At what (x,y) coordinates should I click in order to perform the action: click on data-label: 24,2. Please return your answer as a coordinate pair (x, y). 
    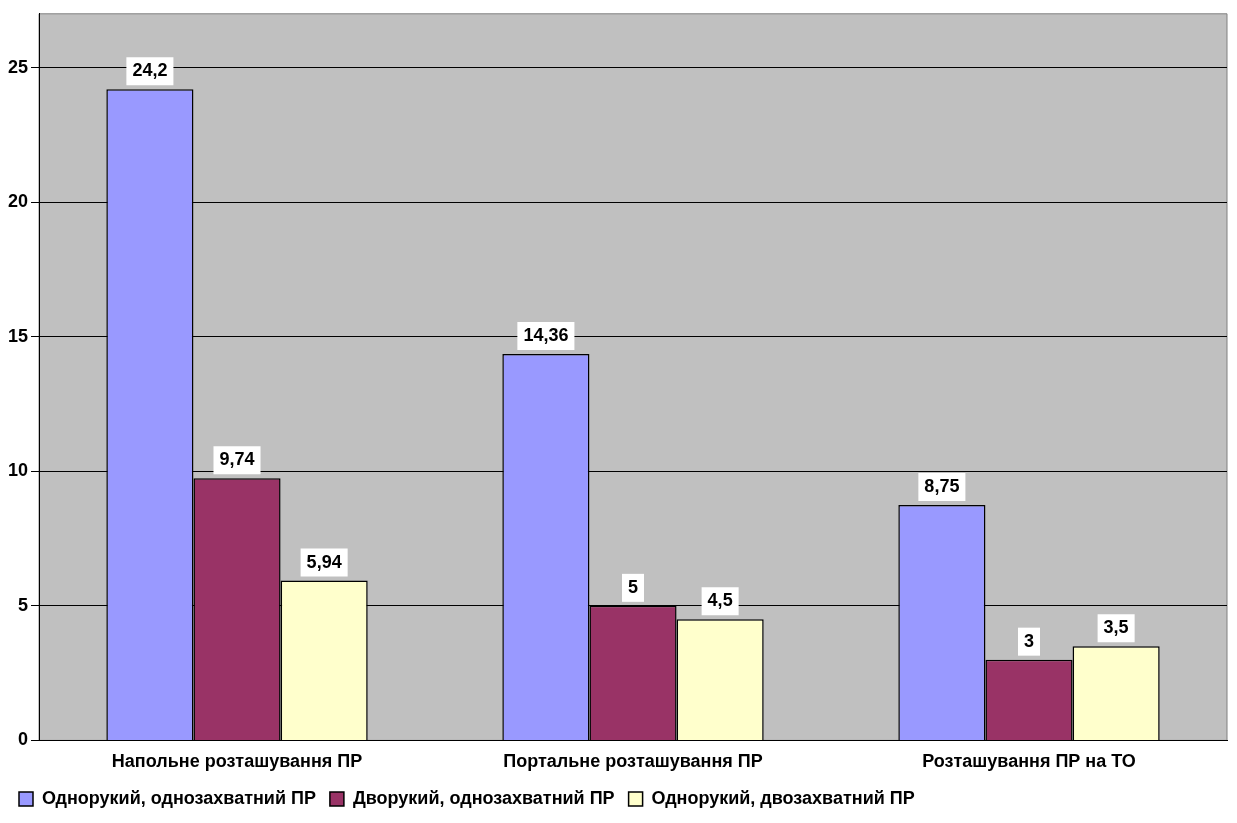
    Looking at the image, I should click on (150, 70).